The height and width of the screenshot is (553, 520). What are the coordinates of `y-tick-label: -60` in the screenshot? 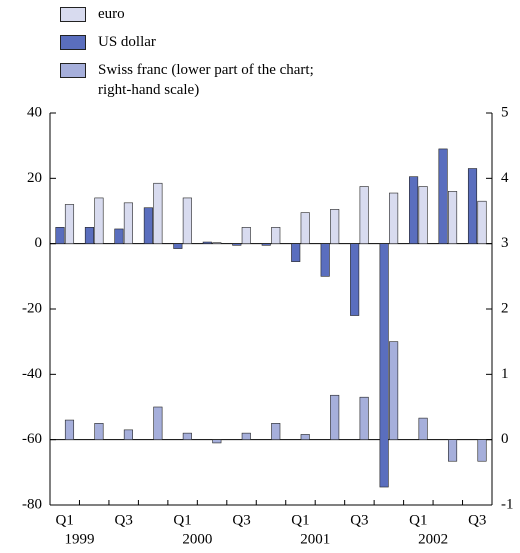 It's located at (32, 439).